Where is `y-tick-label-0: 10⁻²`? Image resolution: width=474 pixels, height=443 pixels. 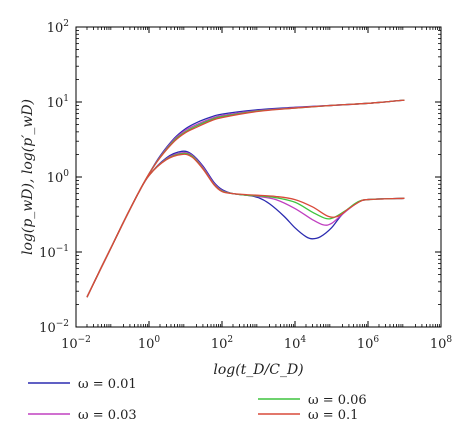 y-tick-label-0: 10⁻² is located at coordinates (54, 327).